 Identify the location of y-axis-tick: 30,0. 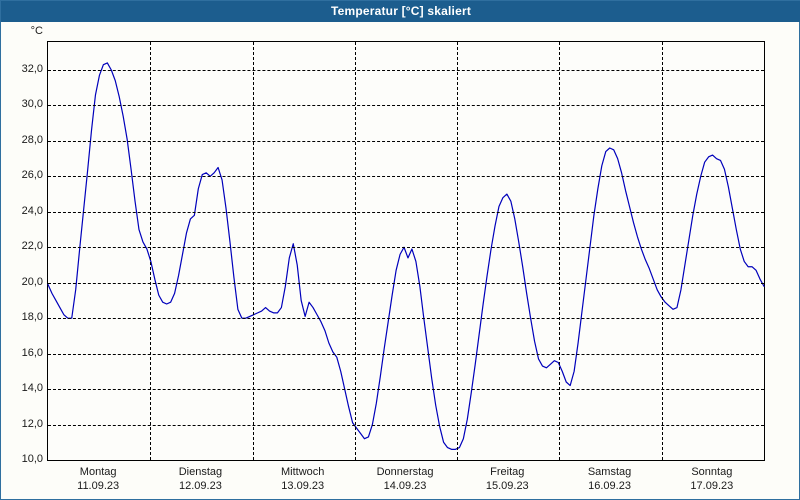
(32, 104).